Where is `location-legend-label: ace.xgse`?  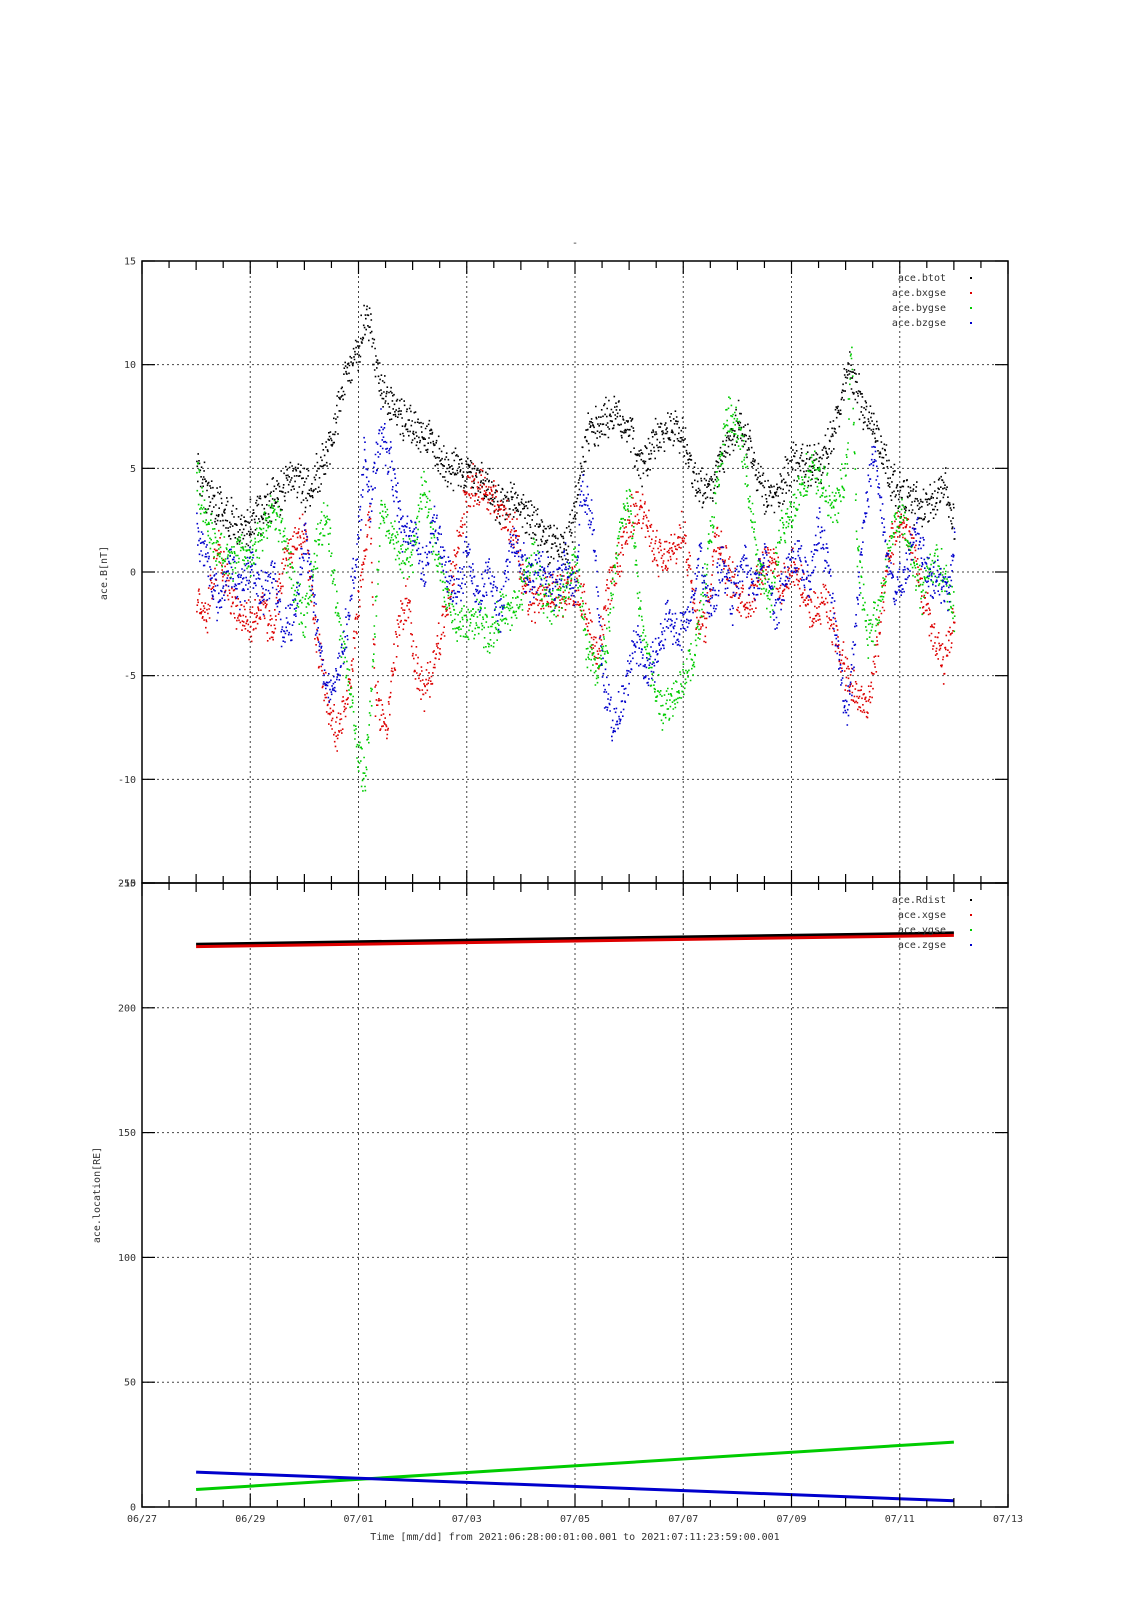 location-legend-label: ace.xgse is located at coordinates (922, 915).